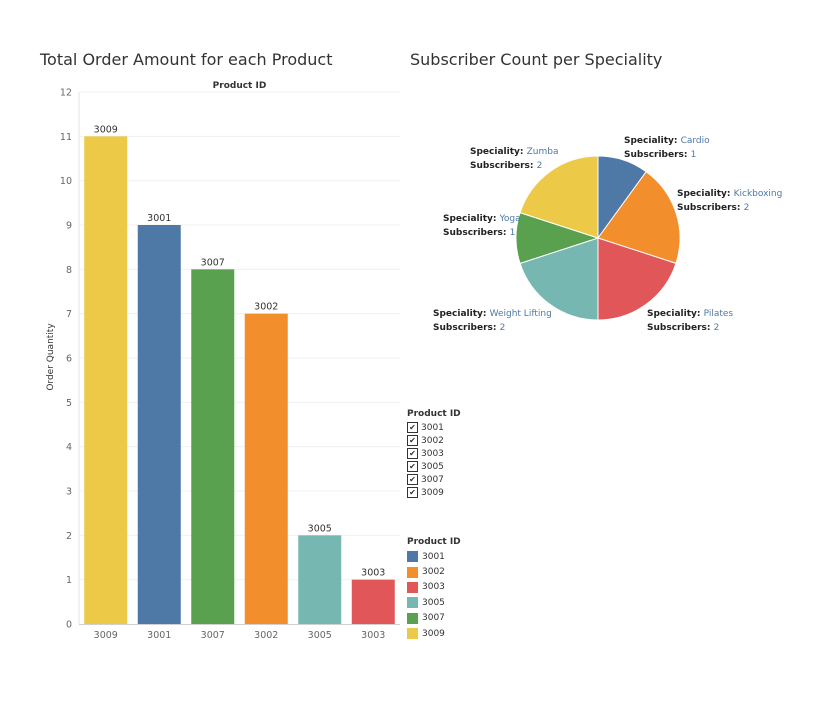 This screenshot has height=701, width=828. What do you see at coordinates (106, 635) in the screenshot?
I see `bar-x-tick-label: 3009` at bounding box center [106, 635].